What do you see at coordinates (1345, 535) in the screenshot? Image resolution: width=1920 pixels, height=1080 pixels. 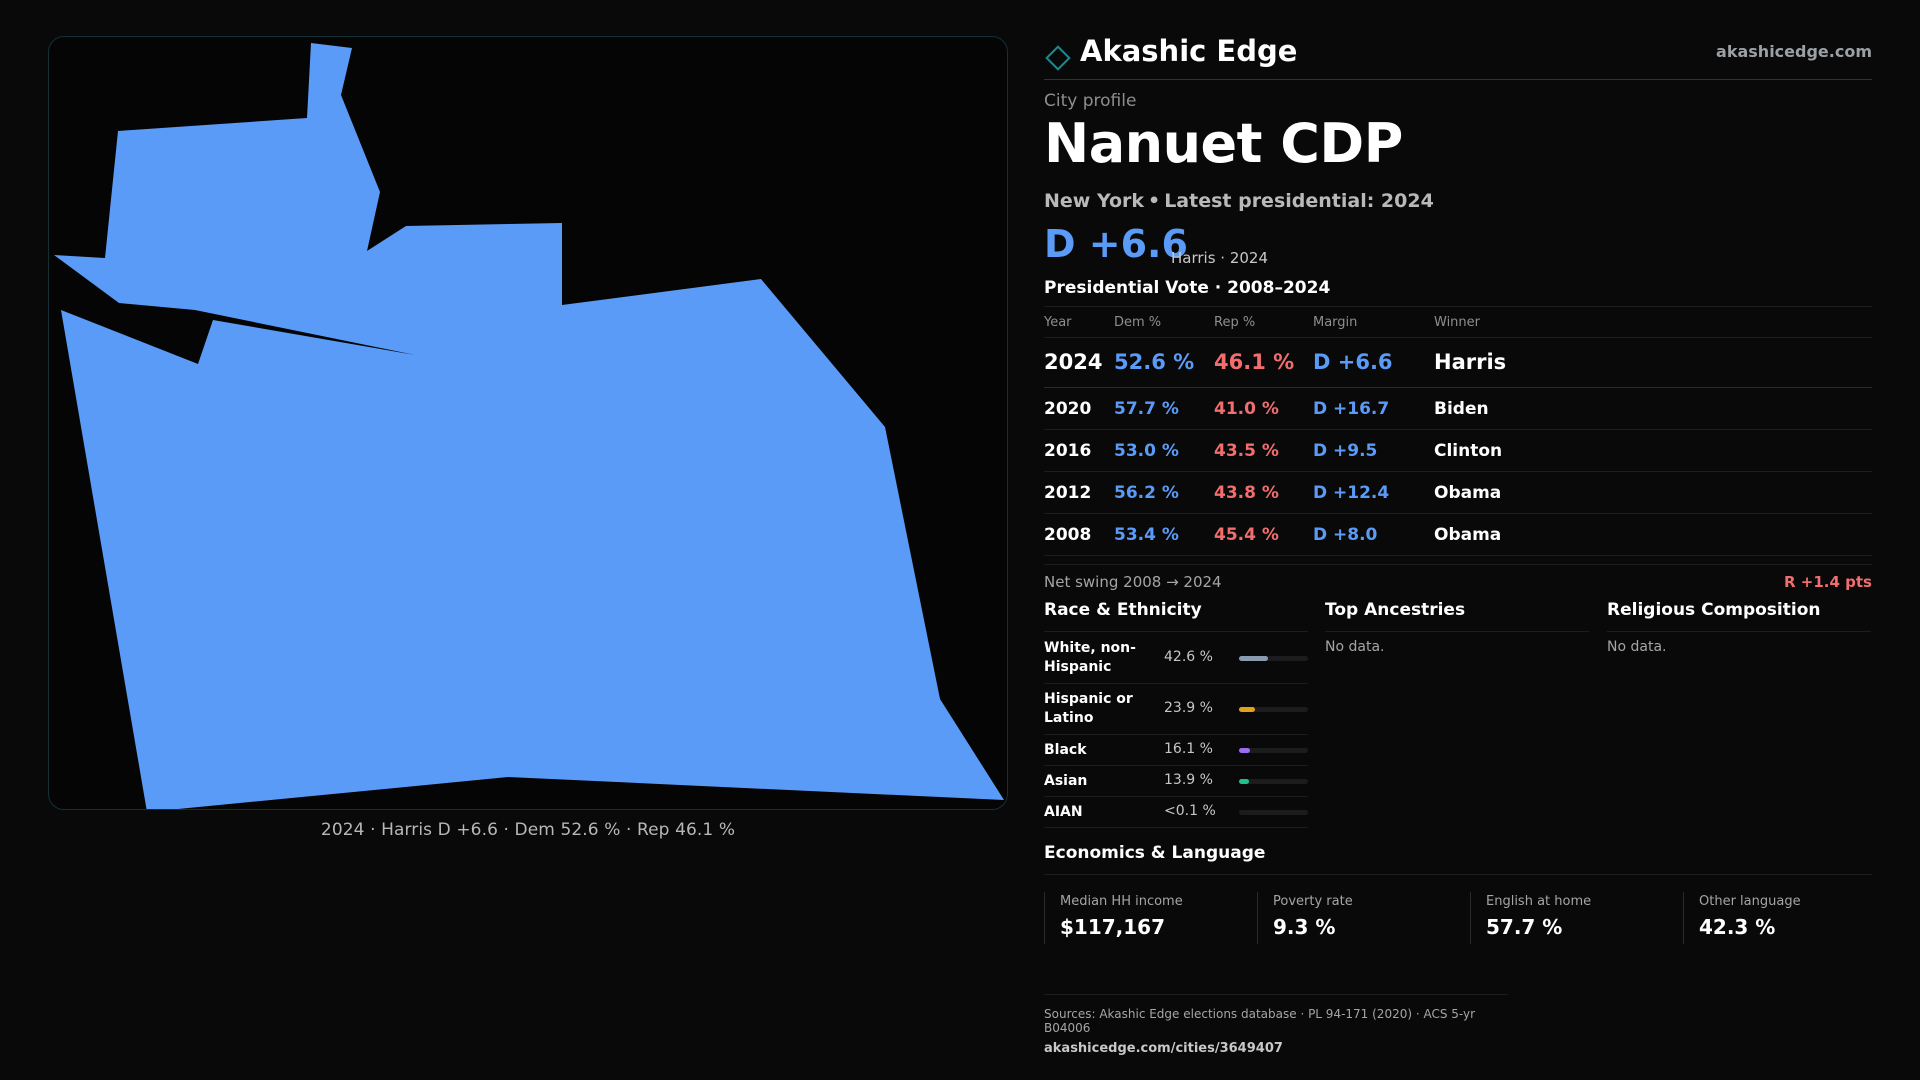 I see `row-margin: D +8.0` at bounding box center [1345, 535].